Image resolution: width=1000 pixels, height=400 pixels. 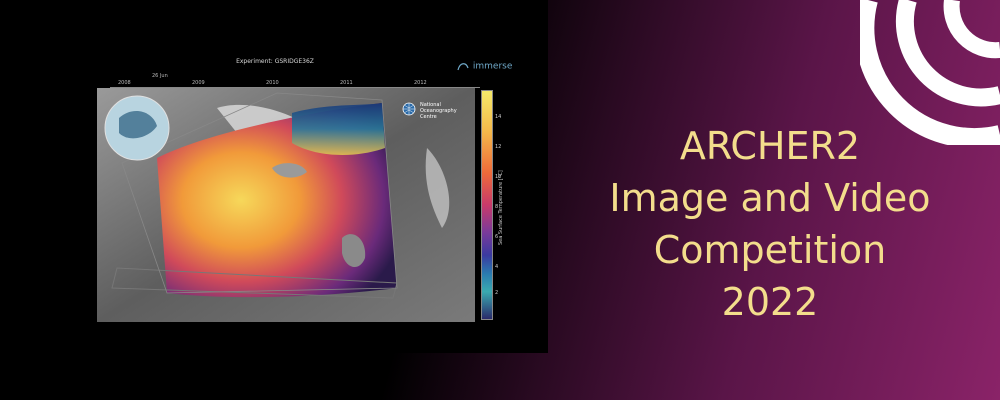 What do you see at coordinates (487, 205) in the screenshot?
I see `temperature-colorbar` at bounding box center [487, 205].